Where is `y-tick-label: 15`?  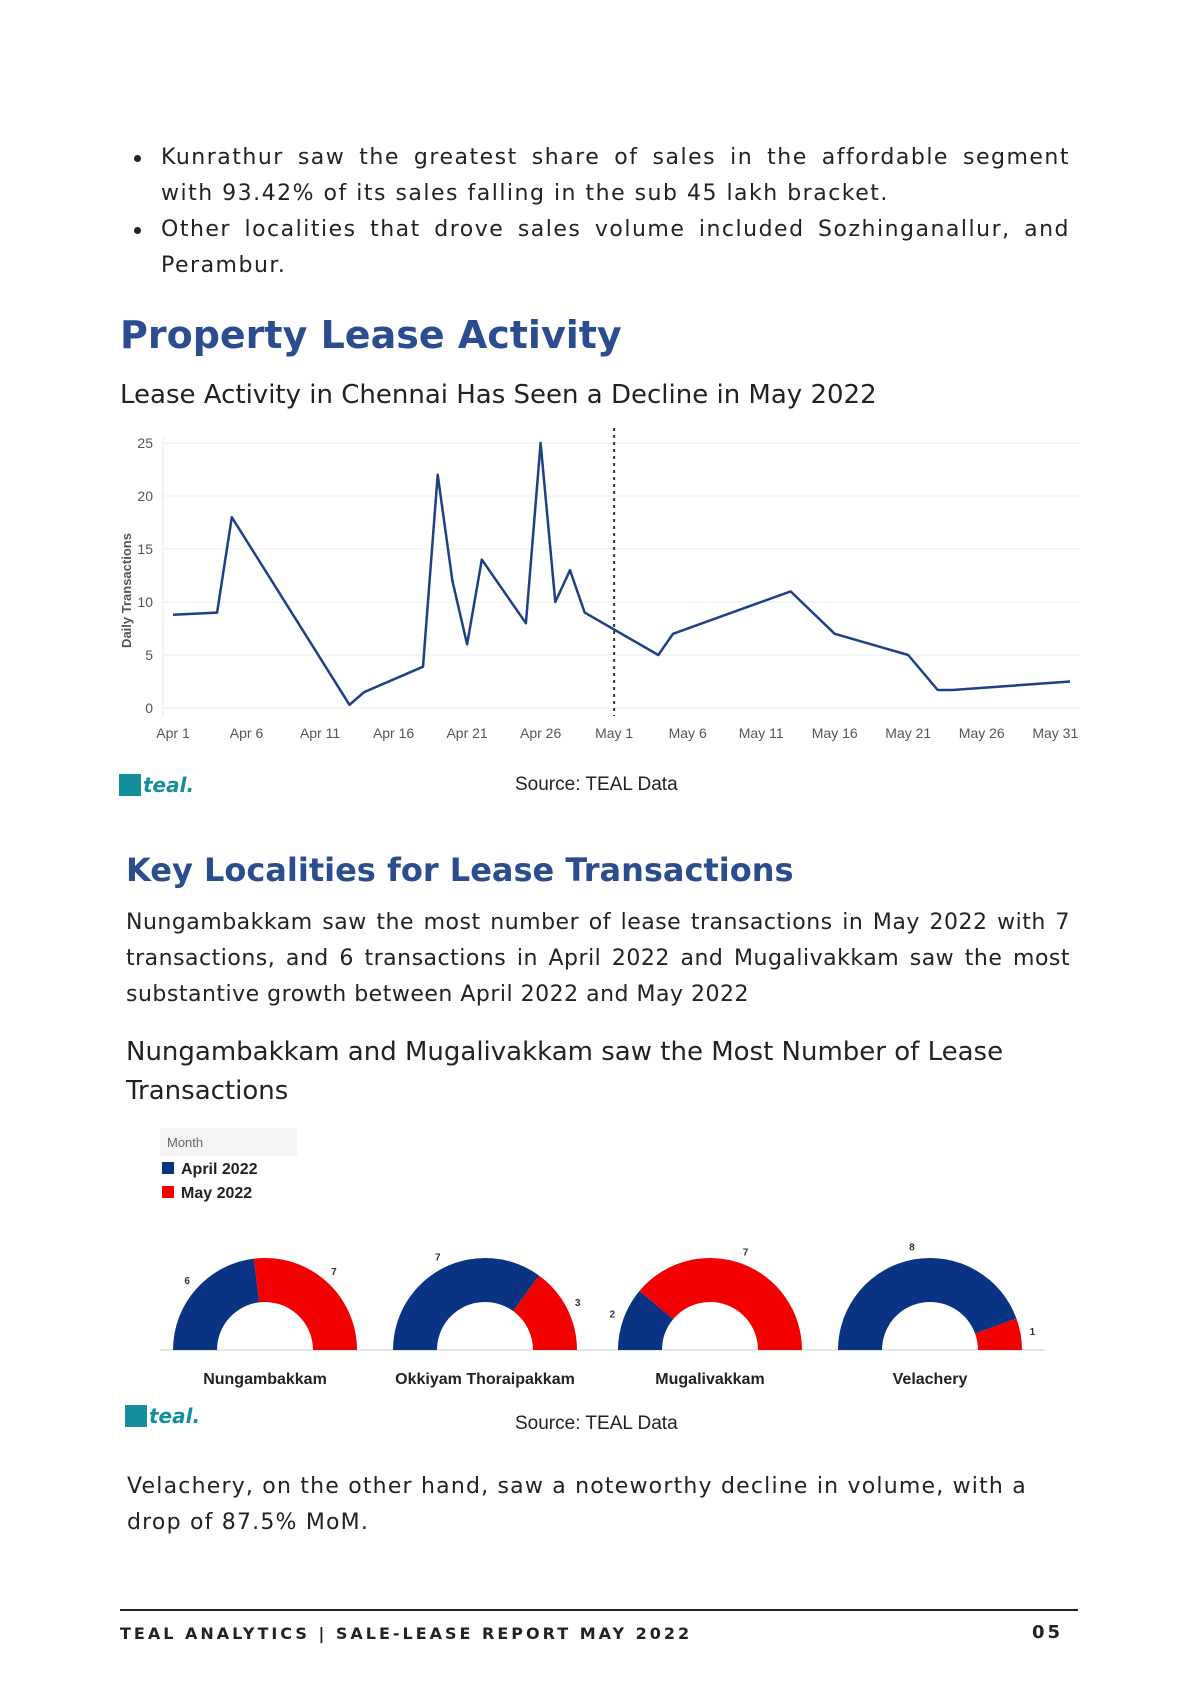 y-tick-label: 15 is located at coordinates (145, 549).